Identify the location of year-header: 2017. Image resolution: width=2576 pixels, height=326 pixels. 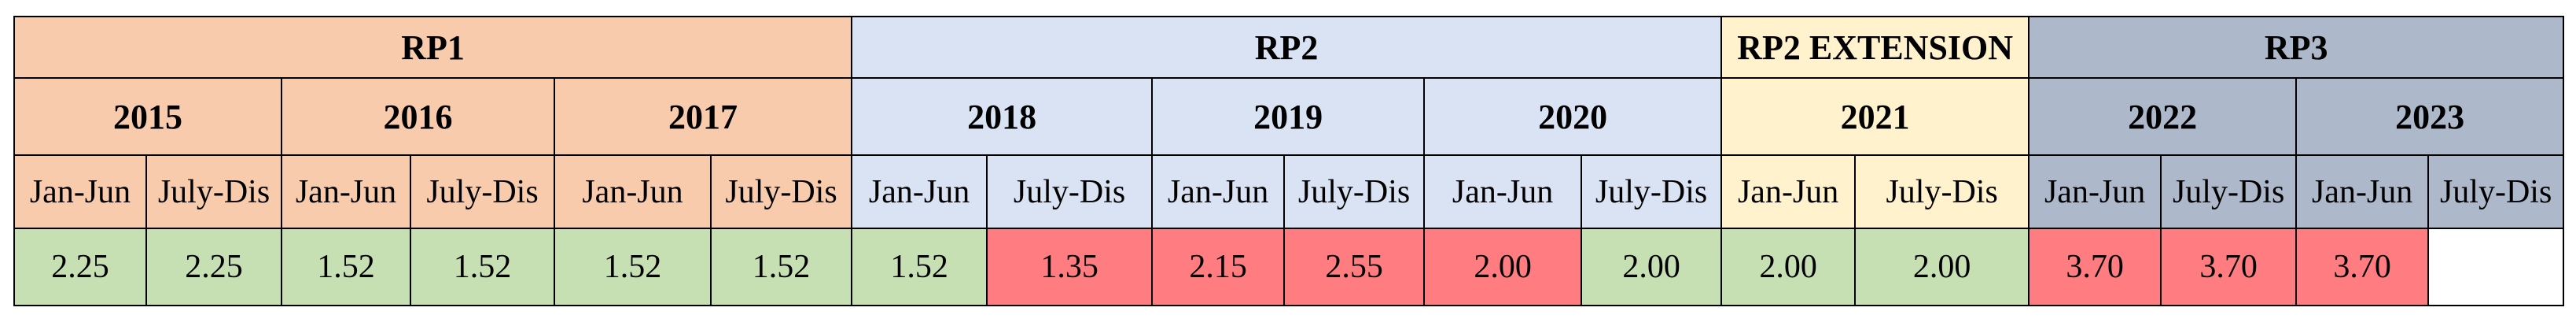
(703, 117).